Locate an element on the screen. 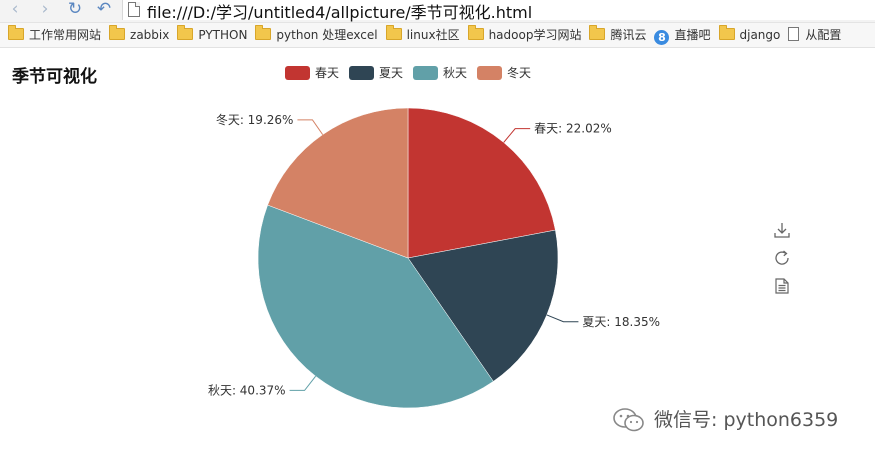 This screenshot has height=460, width=875. back-icon: ‹ is located at coordinates (15, 9).